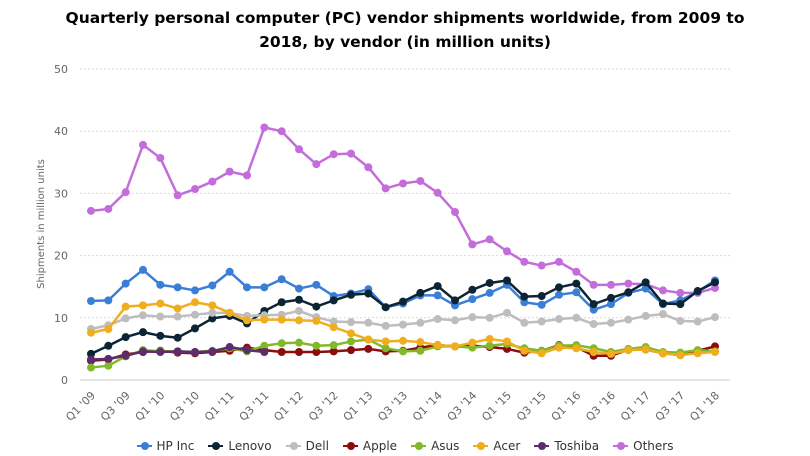 This screenshot has width=810, height=456. I want to click on legend-item-asus: Asus, so click(435, 446).